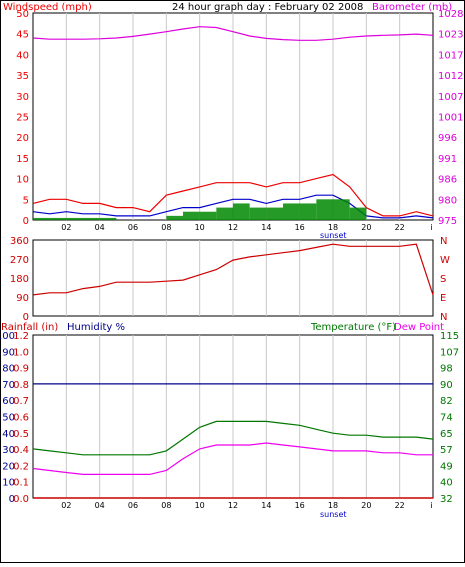 The height and width of the screenshot is (567, 465). I want to click on humidity-axis-ticks: 0 10 20 30 40 50 60 70 80 90 100, so click(7, 418).